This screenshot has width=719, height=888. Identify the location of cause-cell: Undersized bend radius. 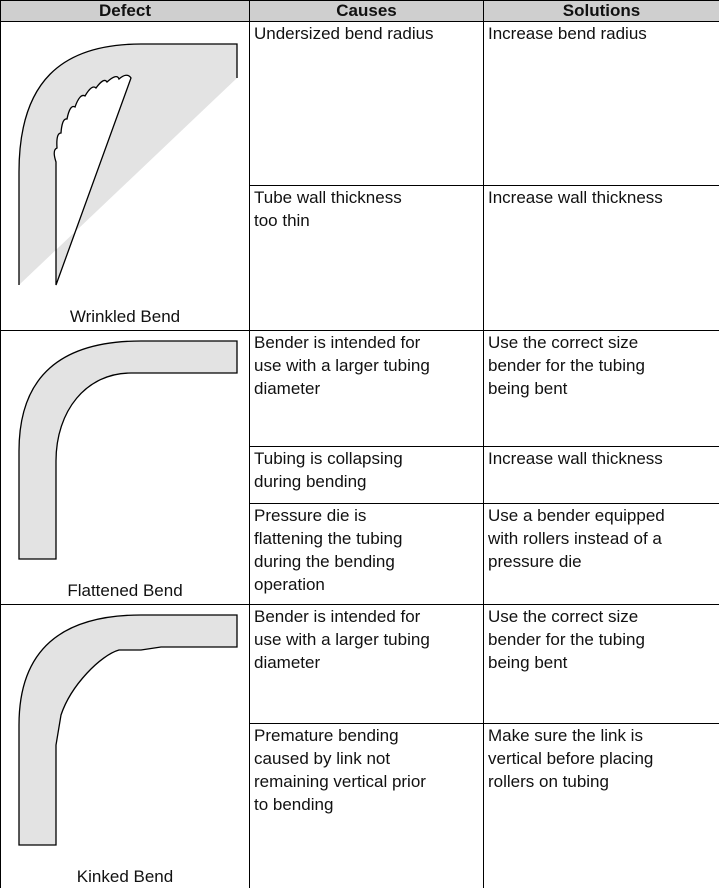
(366, 103).